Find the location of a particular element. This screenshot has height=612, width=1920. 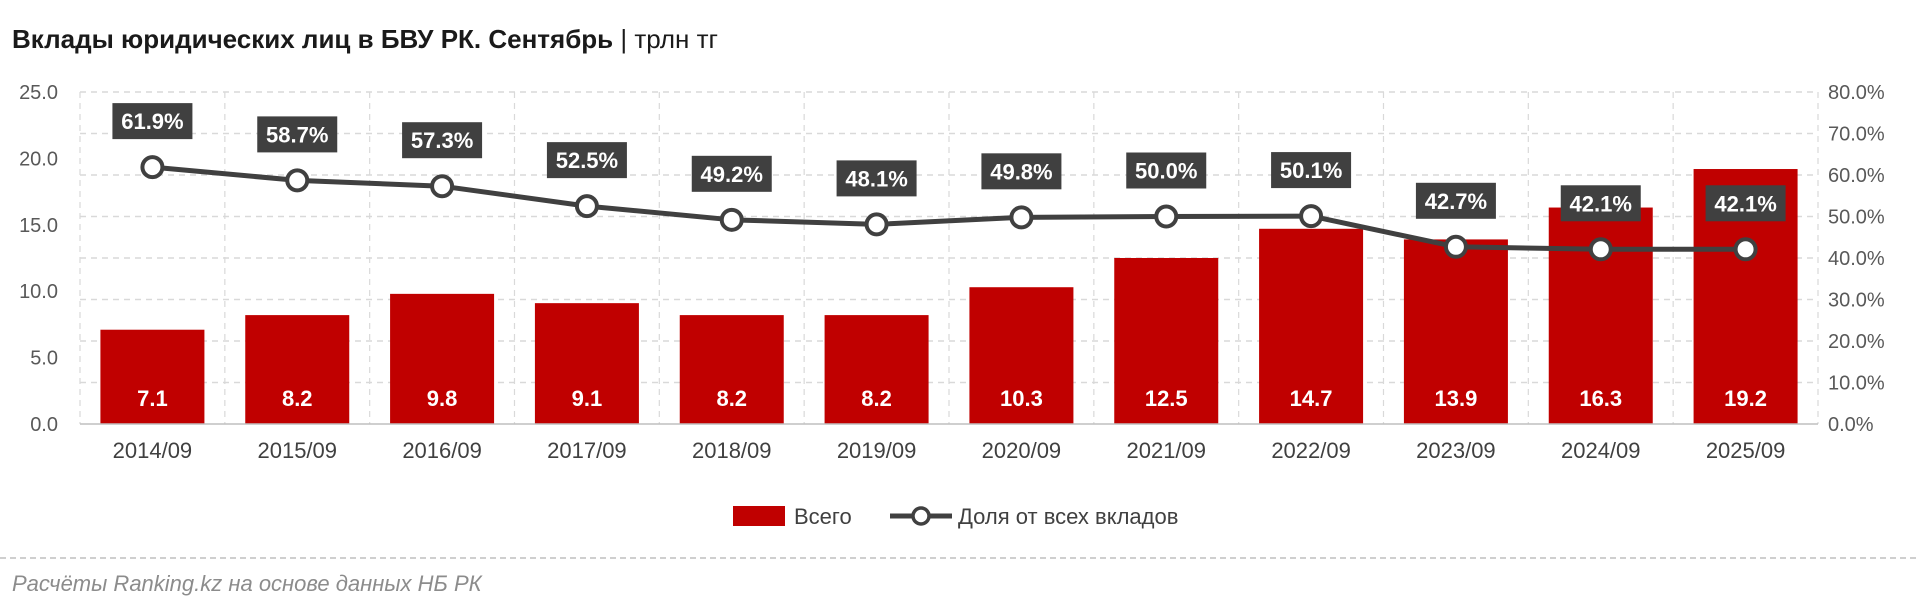

bar-value-label: 13.9 is located at coordinates (1456, 398).